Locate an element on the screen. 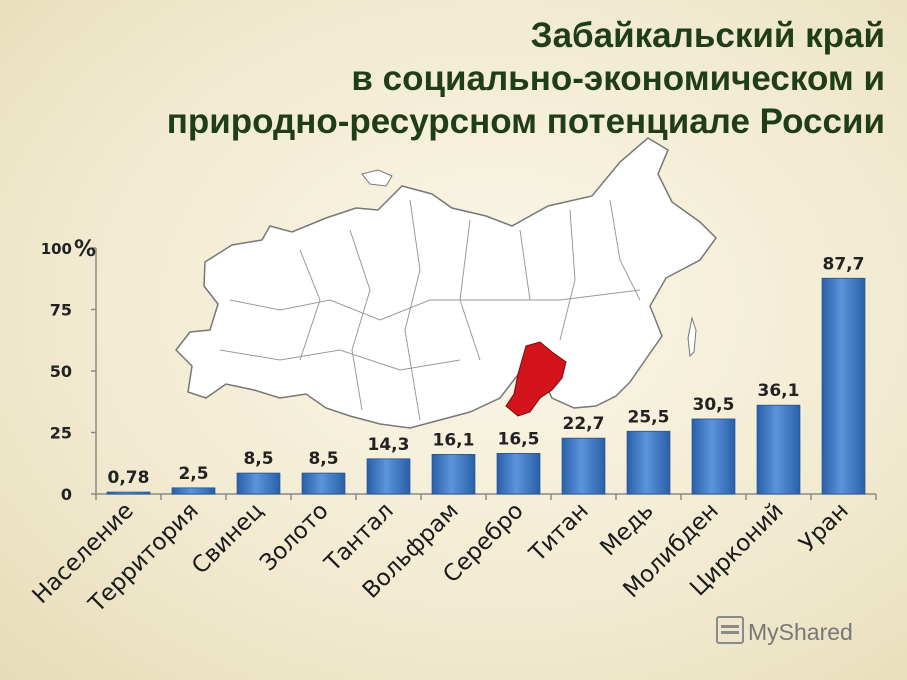 The height and width of the screenshot is (680, 907). watermark: MyShared is located at coordinates (784, 631).